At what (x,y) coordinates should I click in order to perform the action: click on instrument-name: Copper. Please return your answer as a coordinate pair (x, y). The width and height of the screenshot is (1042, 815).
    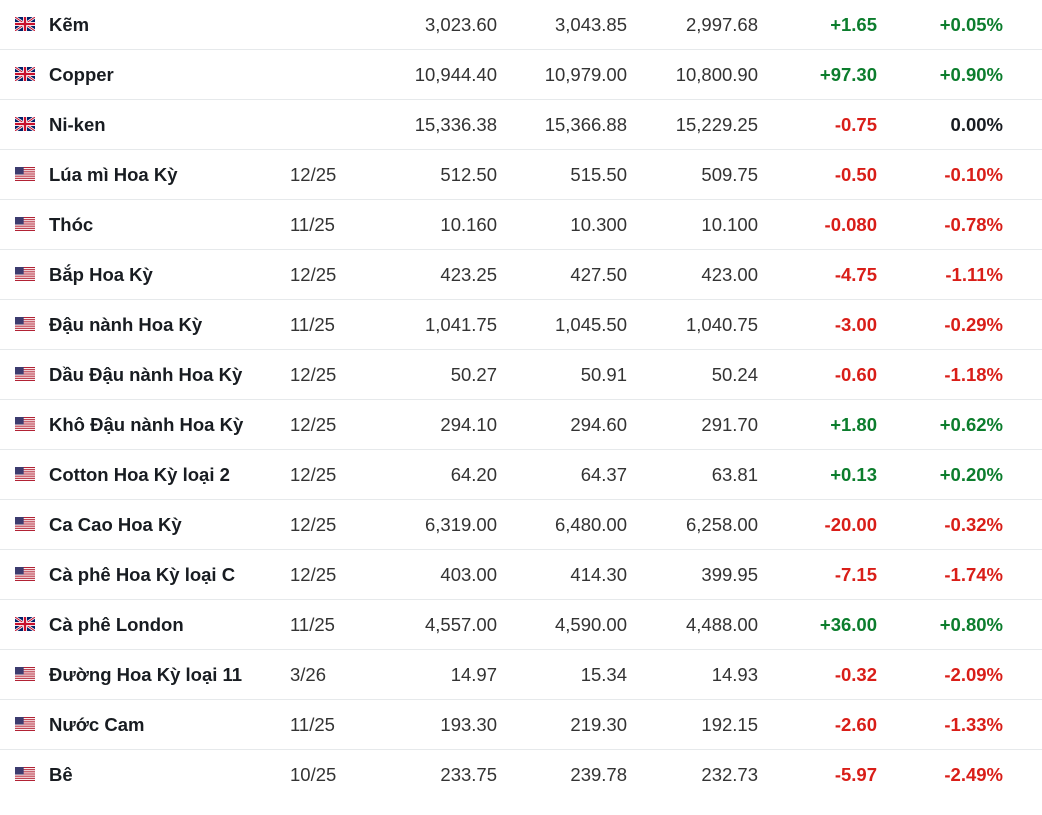
    Looking at the image, I should click on (81, 74).